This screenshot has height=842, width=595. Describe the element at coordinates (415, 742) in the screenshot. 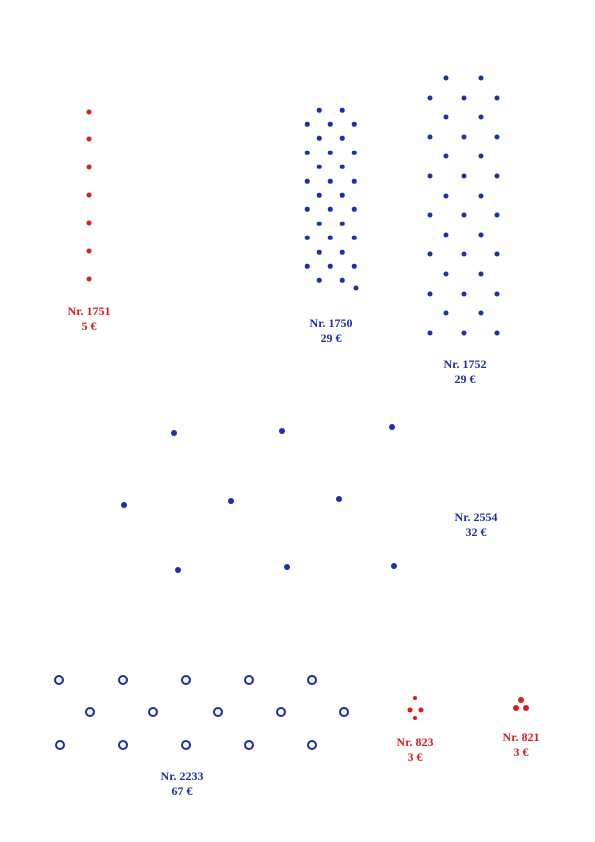

I see `item-number: Nr. 823` at that location.